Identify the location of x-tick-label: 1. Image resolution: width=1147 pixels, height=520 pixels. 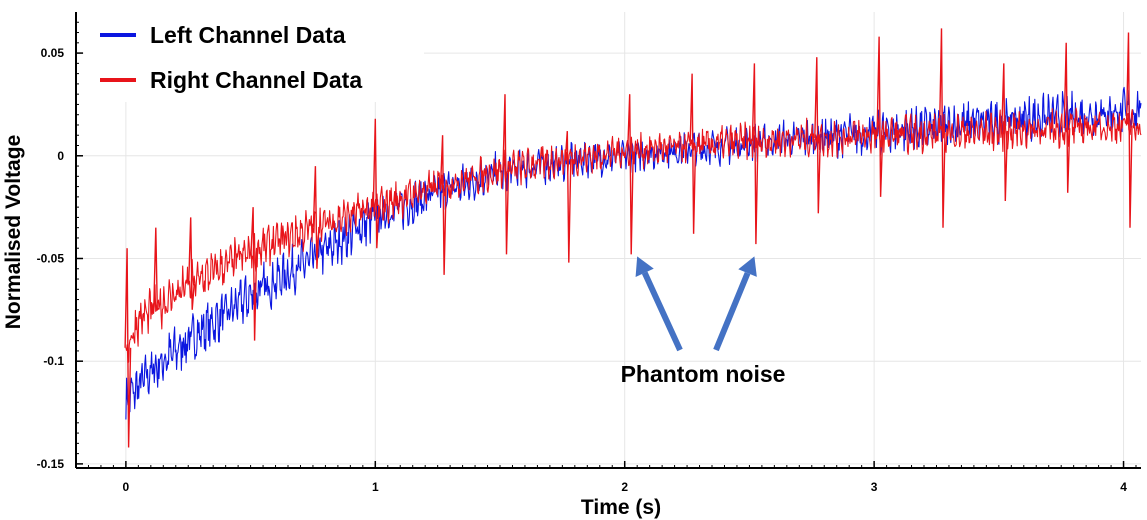
(375, 487).